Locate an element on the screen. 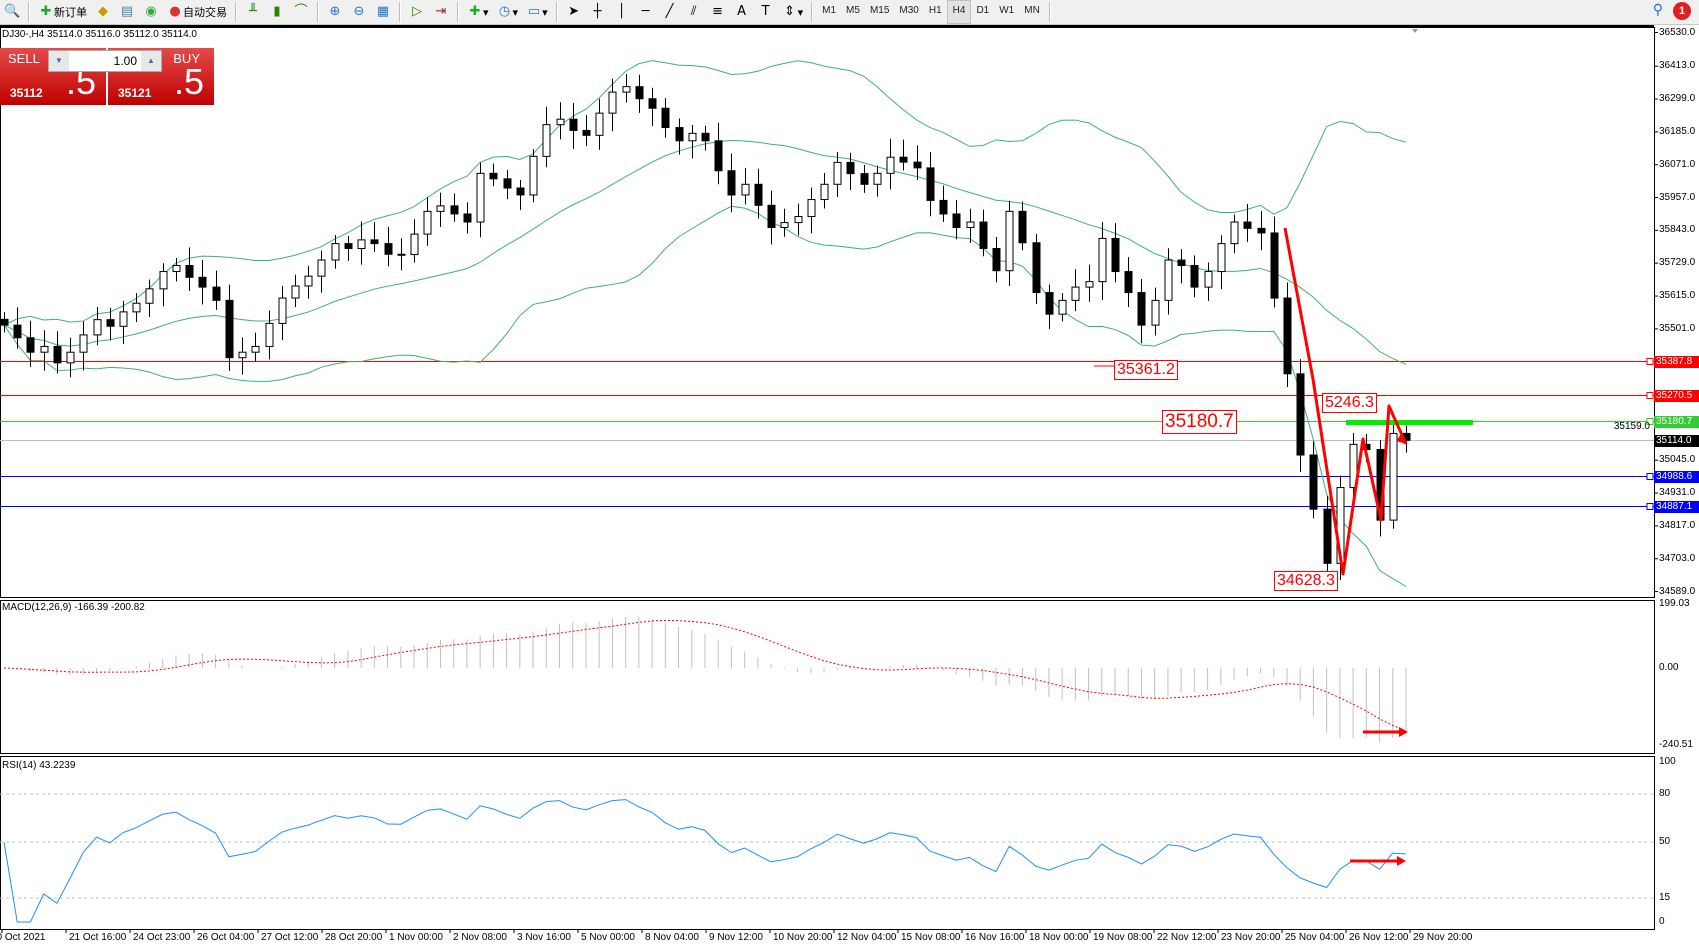 This screenshot has width=1699, height=946. zoom-out-button: ⊖ is located at coordinates (359, 12).